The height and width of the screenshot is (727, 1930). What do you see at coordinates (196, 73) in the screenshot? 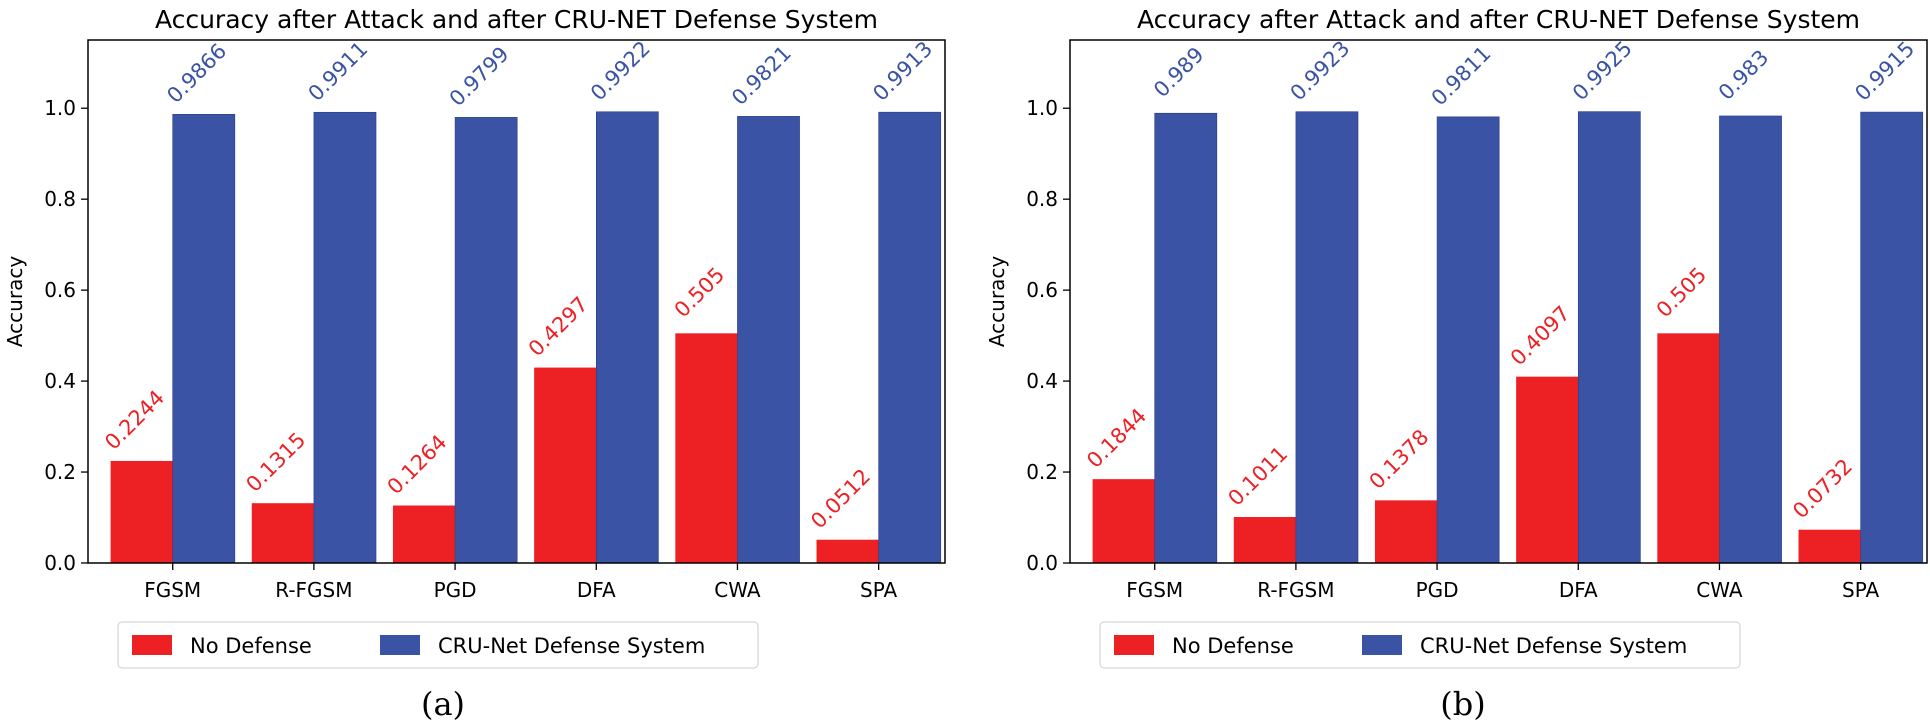
I see `bar-value-label: 0.9866` at bounding box center [196, 73].